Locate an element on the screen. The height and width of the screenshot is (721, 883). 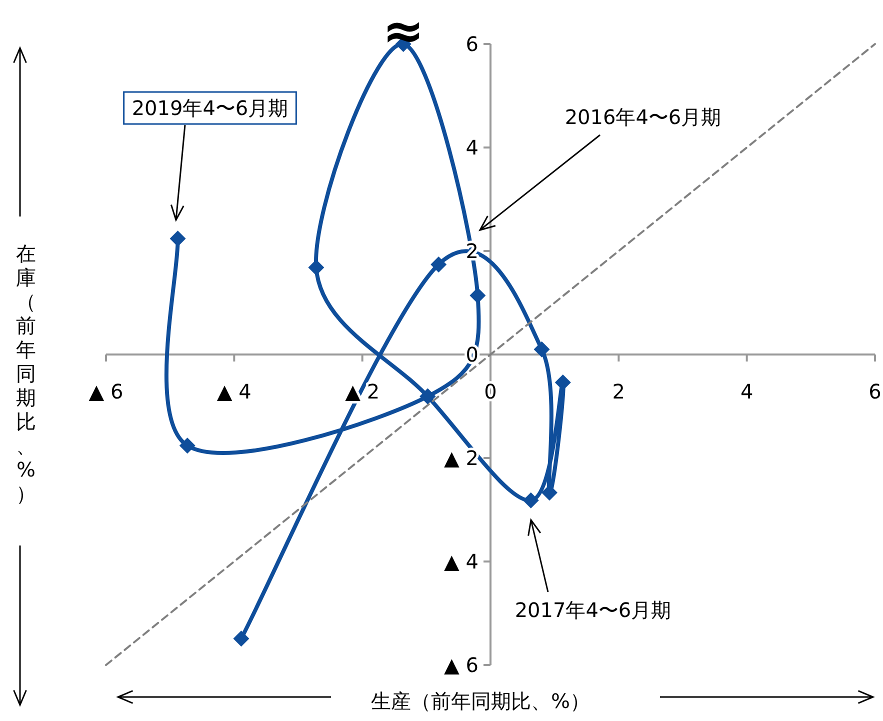
y-tick-label: 0 is located at coordinates (472, 354).